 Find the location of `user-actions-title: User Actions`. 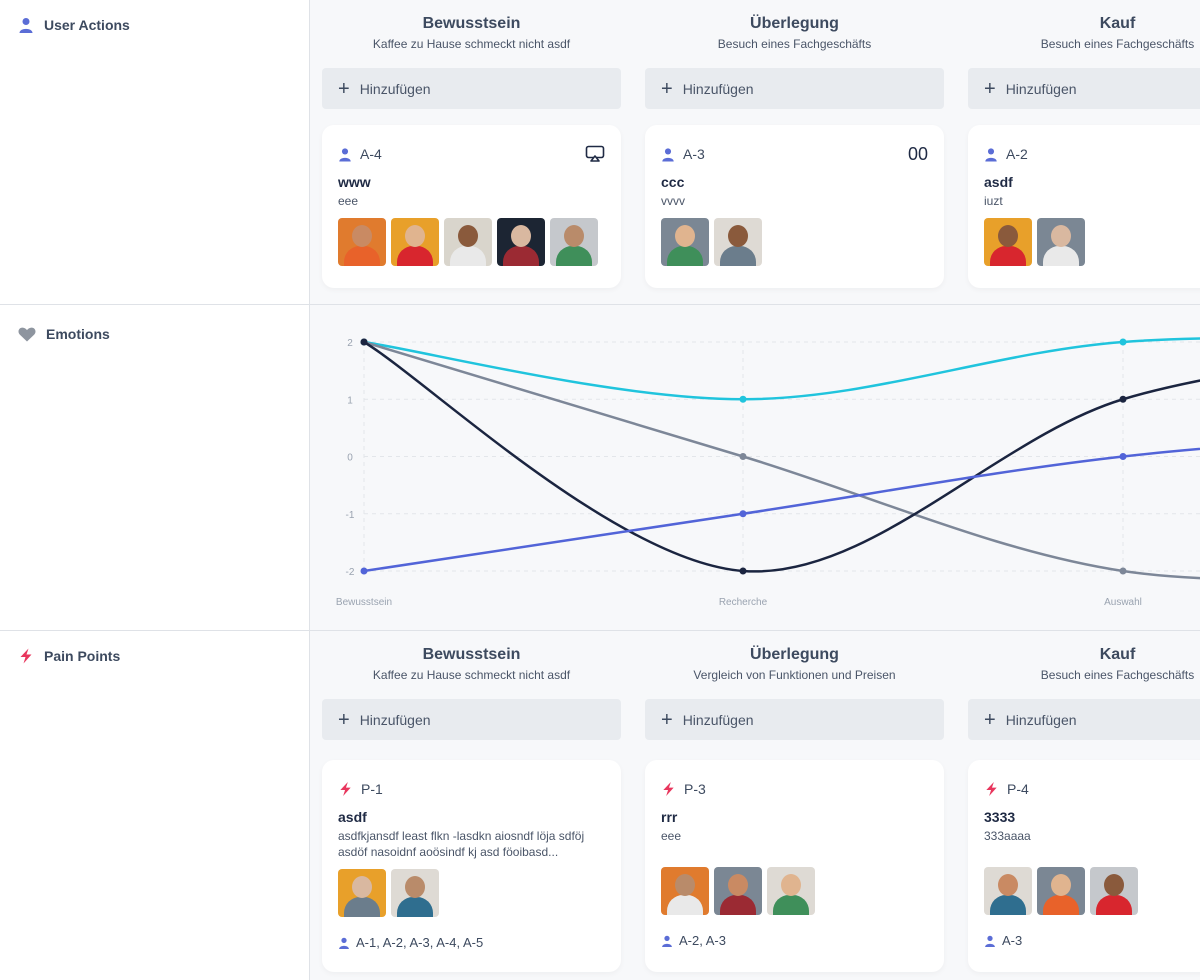

user-actions-title: User Actions is located at coordinates (87, 25).